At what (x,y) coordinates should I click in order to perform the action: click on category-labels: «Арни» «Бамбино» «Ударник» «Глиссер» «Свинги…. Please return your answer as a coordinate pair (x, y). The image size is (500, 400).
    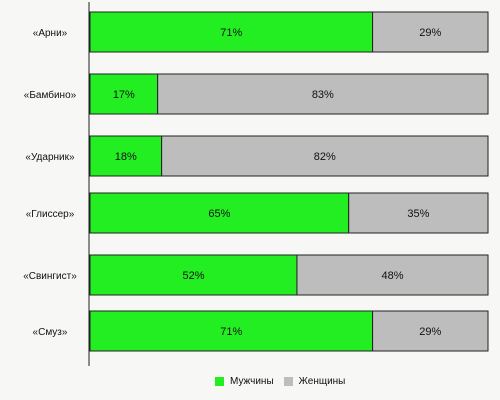
    Looking at the image, I should click on (50, 183).